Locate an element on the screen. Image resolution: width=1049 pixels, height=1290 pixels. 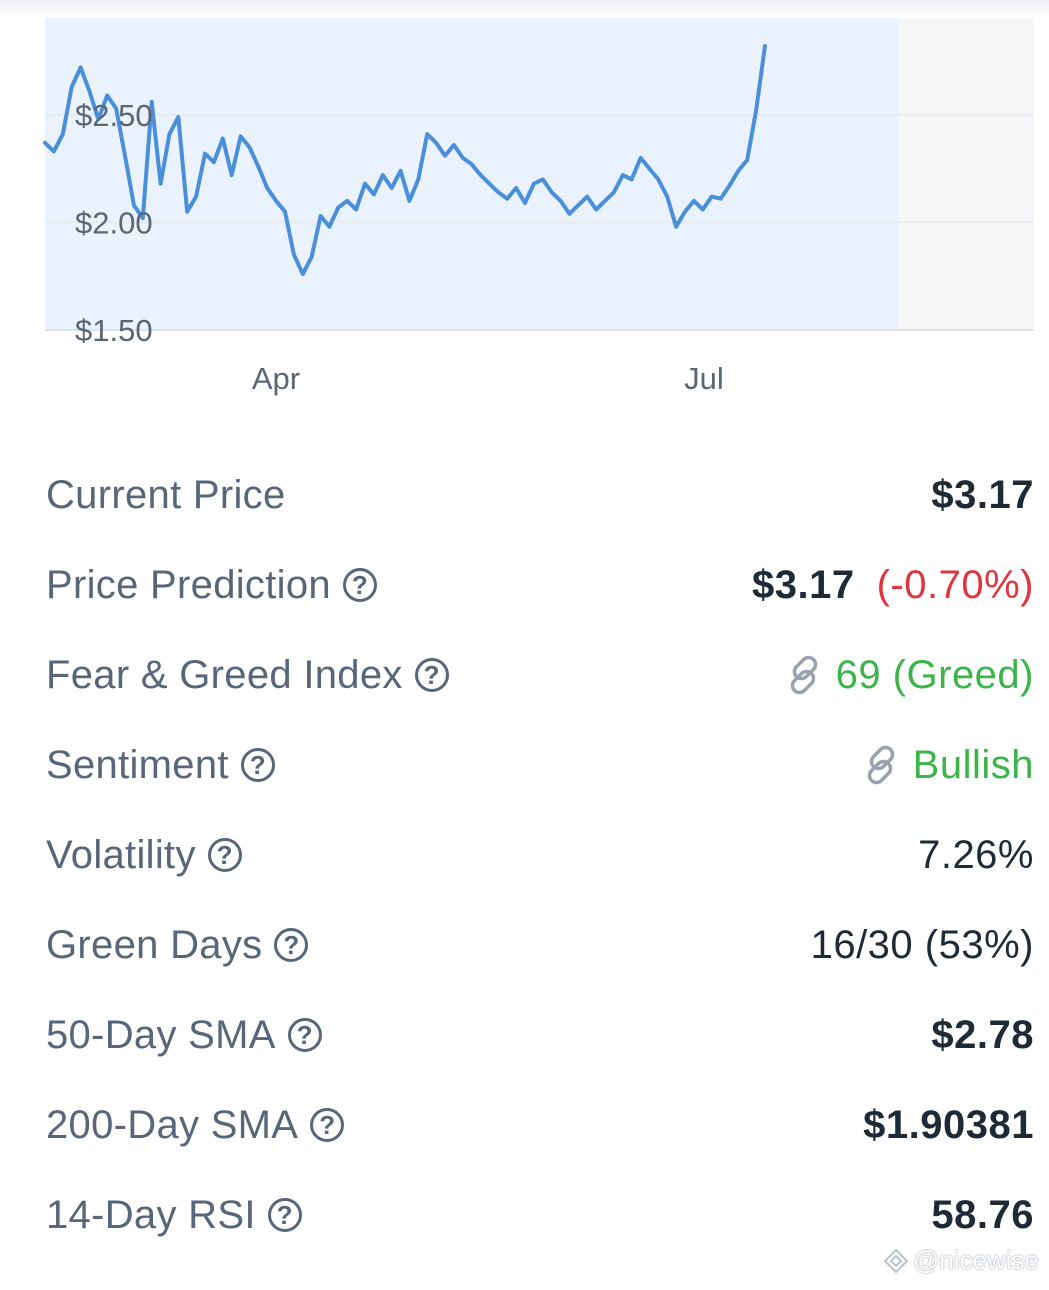
stat-row-volatility: Volatility ? 7.26% is located at coordinates (540, 855).